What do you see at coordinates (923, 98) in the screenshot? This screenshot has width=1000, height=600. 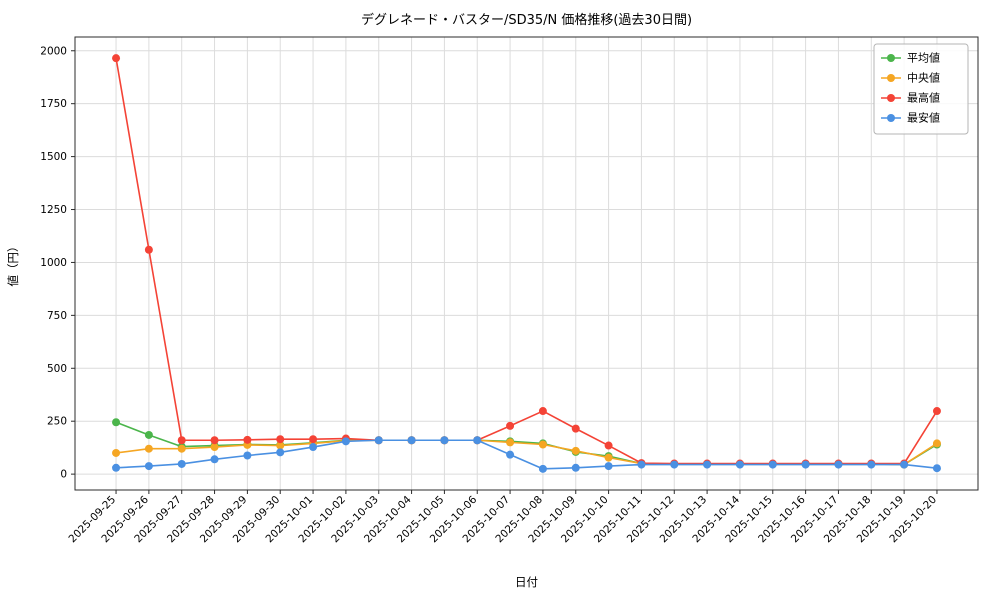 I see `legend-label: 最高値` at bounding box center [923, 98].